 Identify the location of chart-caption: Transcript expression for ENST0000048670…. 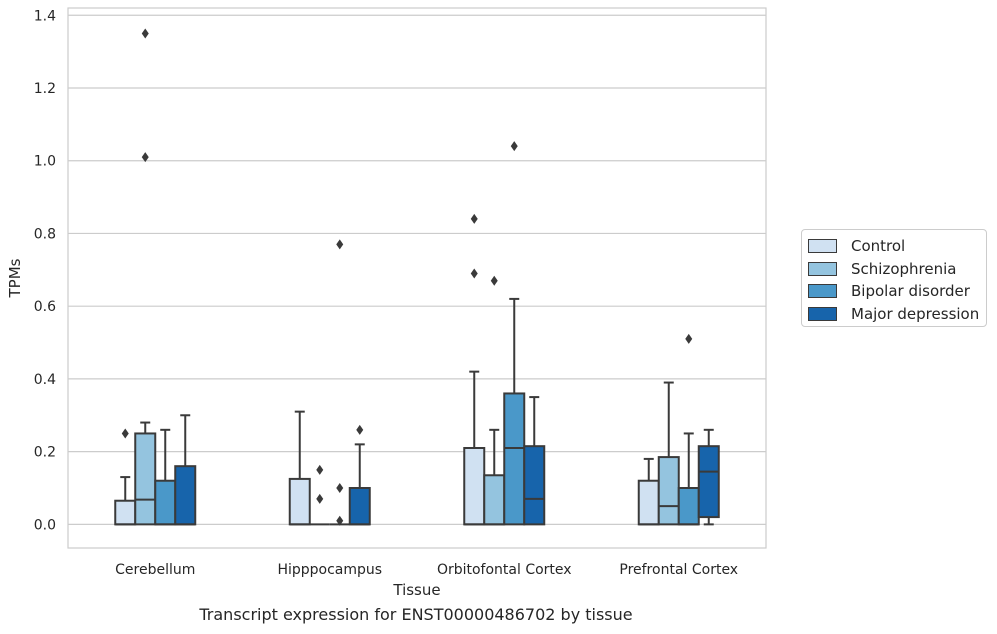
(416, 614).